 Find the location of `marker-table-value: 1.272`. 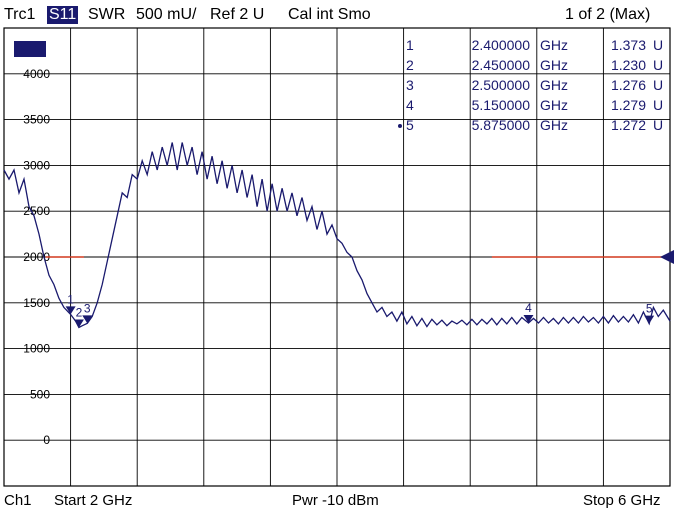

marker-table-value: 1.272 is located at coordinates (628, 125).